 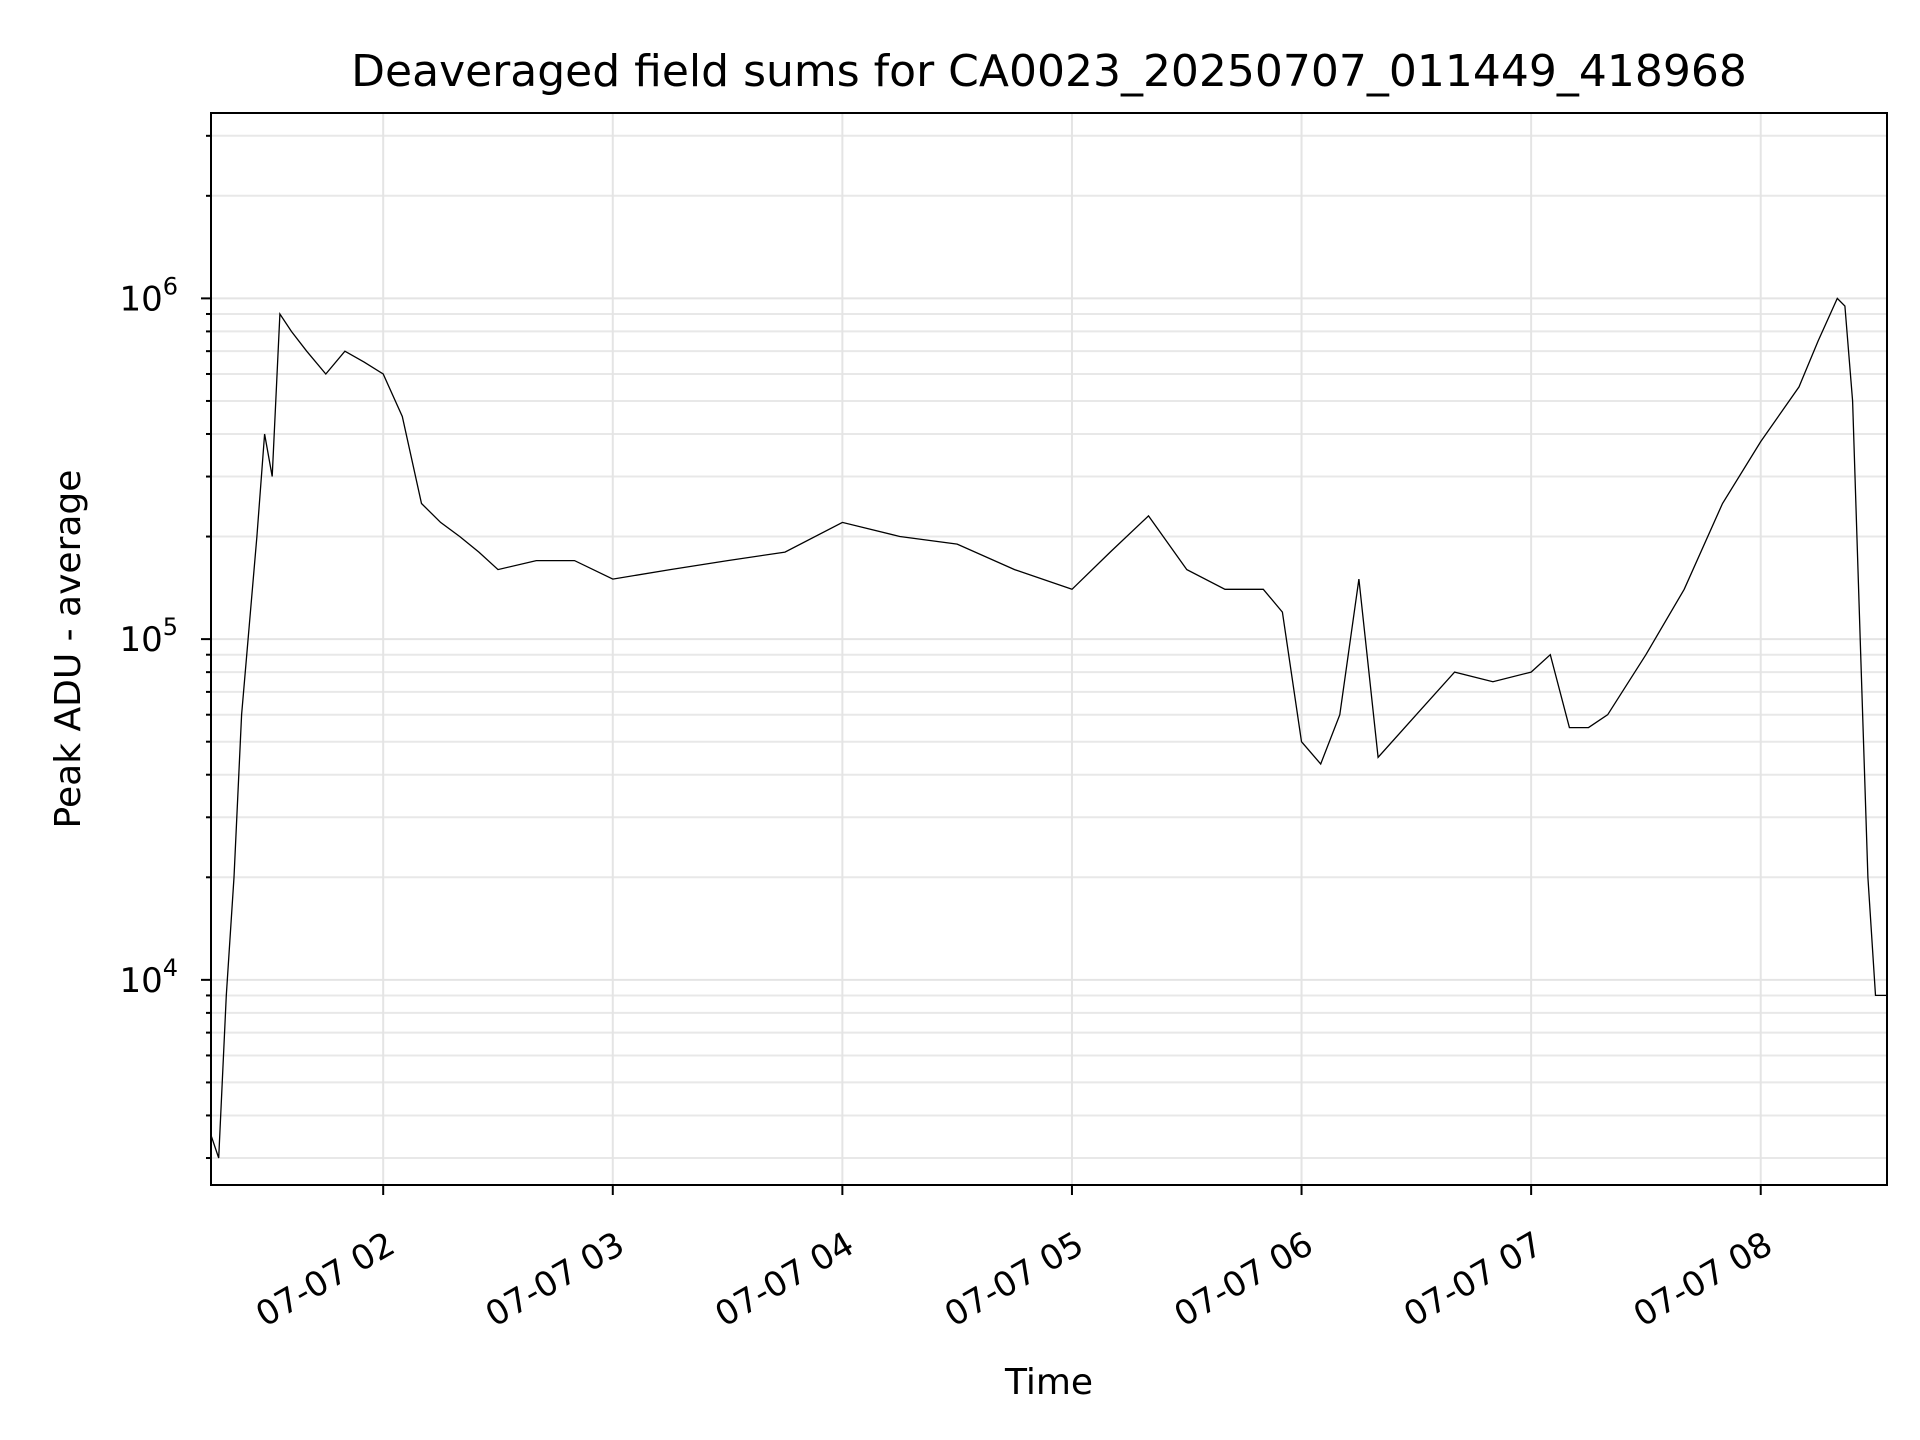 What do you see at coordinates (170, 627) in the screenshot?
I see `y-tick-exponent: 5` at bounding box center [170, 627].